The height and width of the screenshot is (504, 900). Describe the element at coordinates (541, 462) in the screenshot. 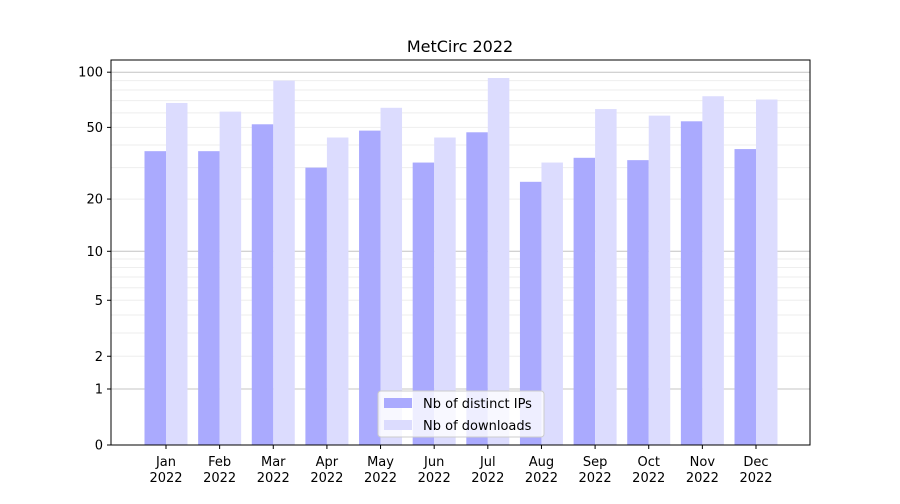

I see `x-tick-label: Aug` at that location.